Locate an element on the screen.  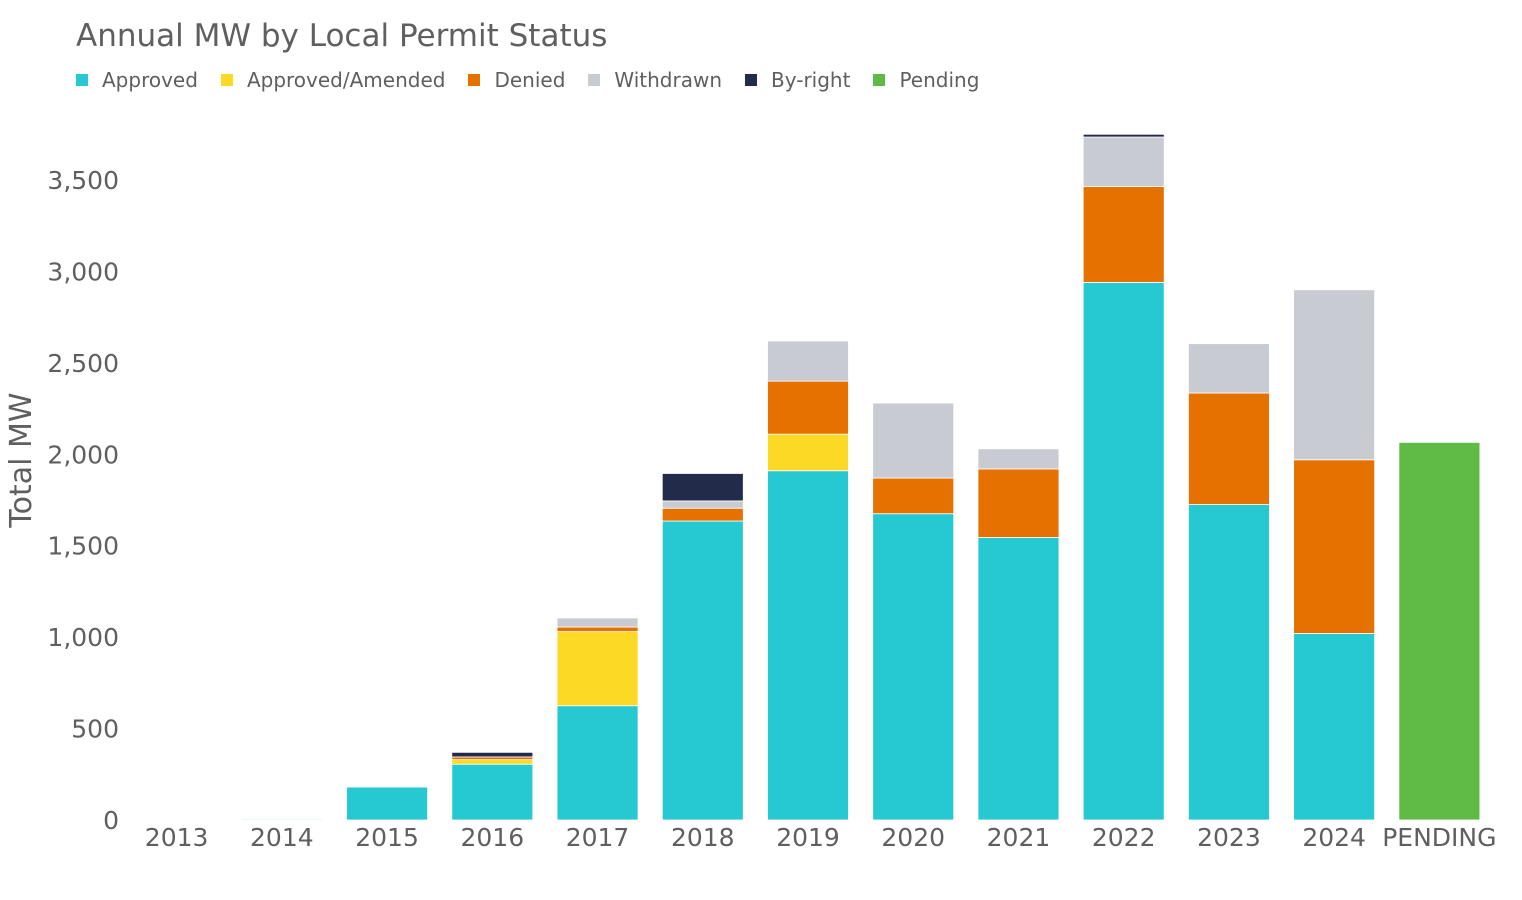
y-tick-label: 3,000 is located at coordinates (83, 271).